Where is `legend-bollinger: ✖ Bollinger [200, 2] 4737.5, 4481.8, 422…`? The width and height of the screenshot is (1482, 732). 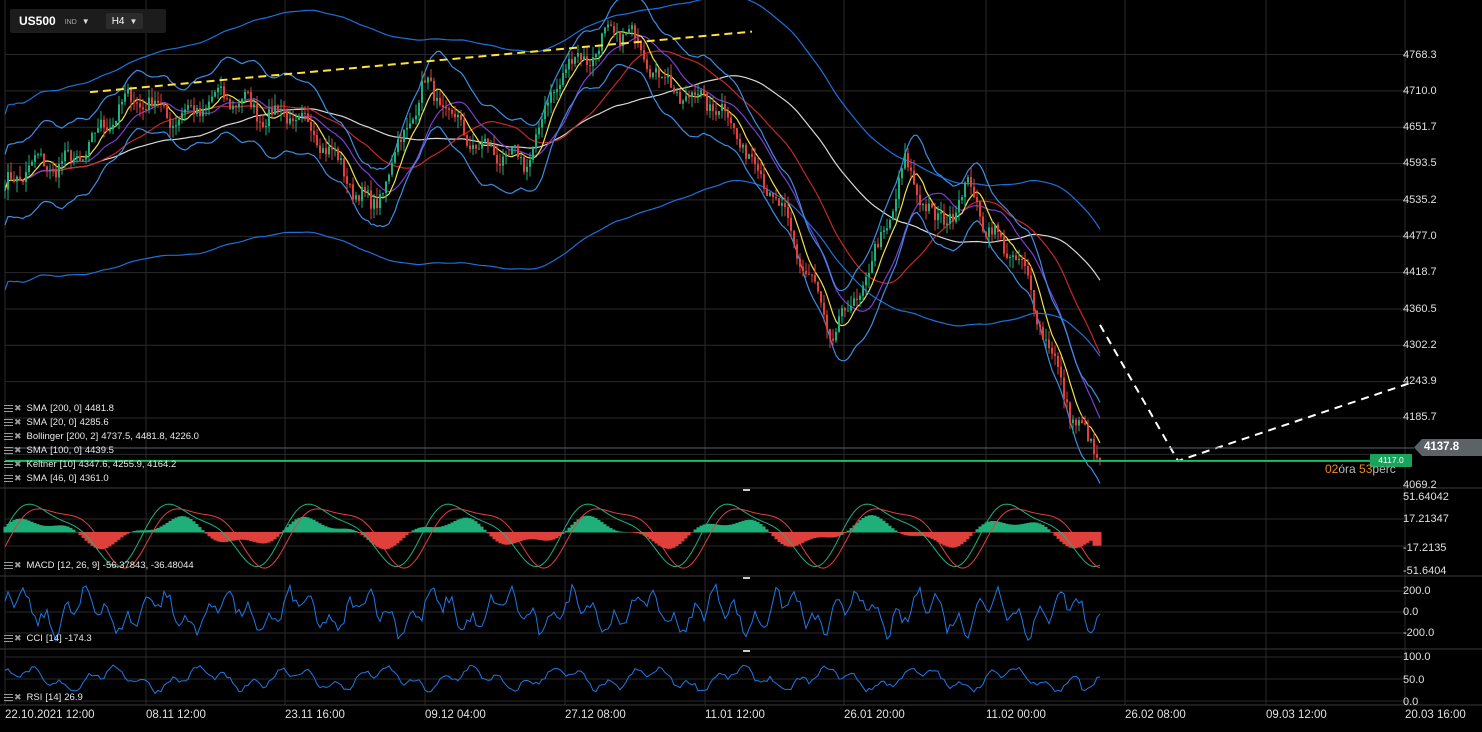
legend-bollinger: ✖ Bollinger [200, 2] 4737.5, 4481.8, 422… is located at coordinates (101, 436).